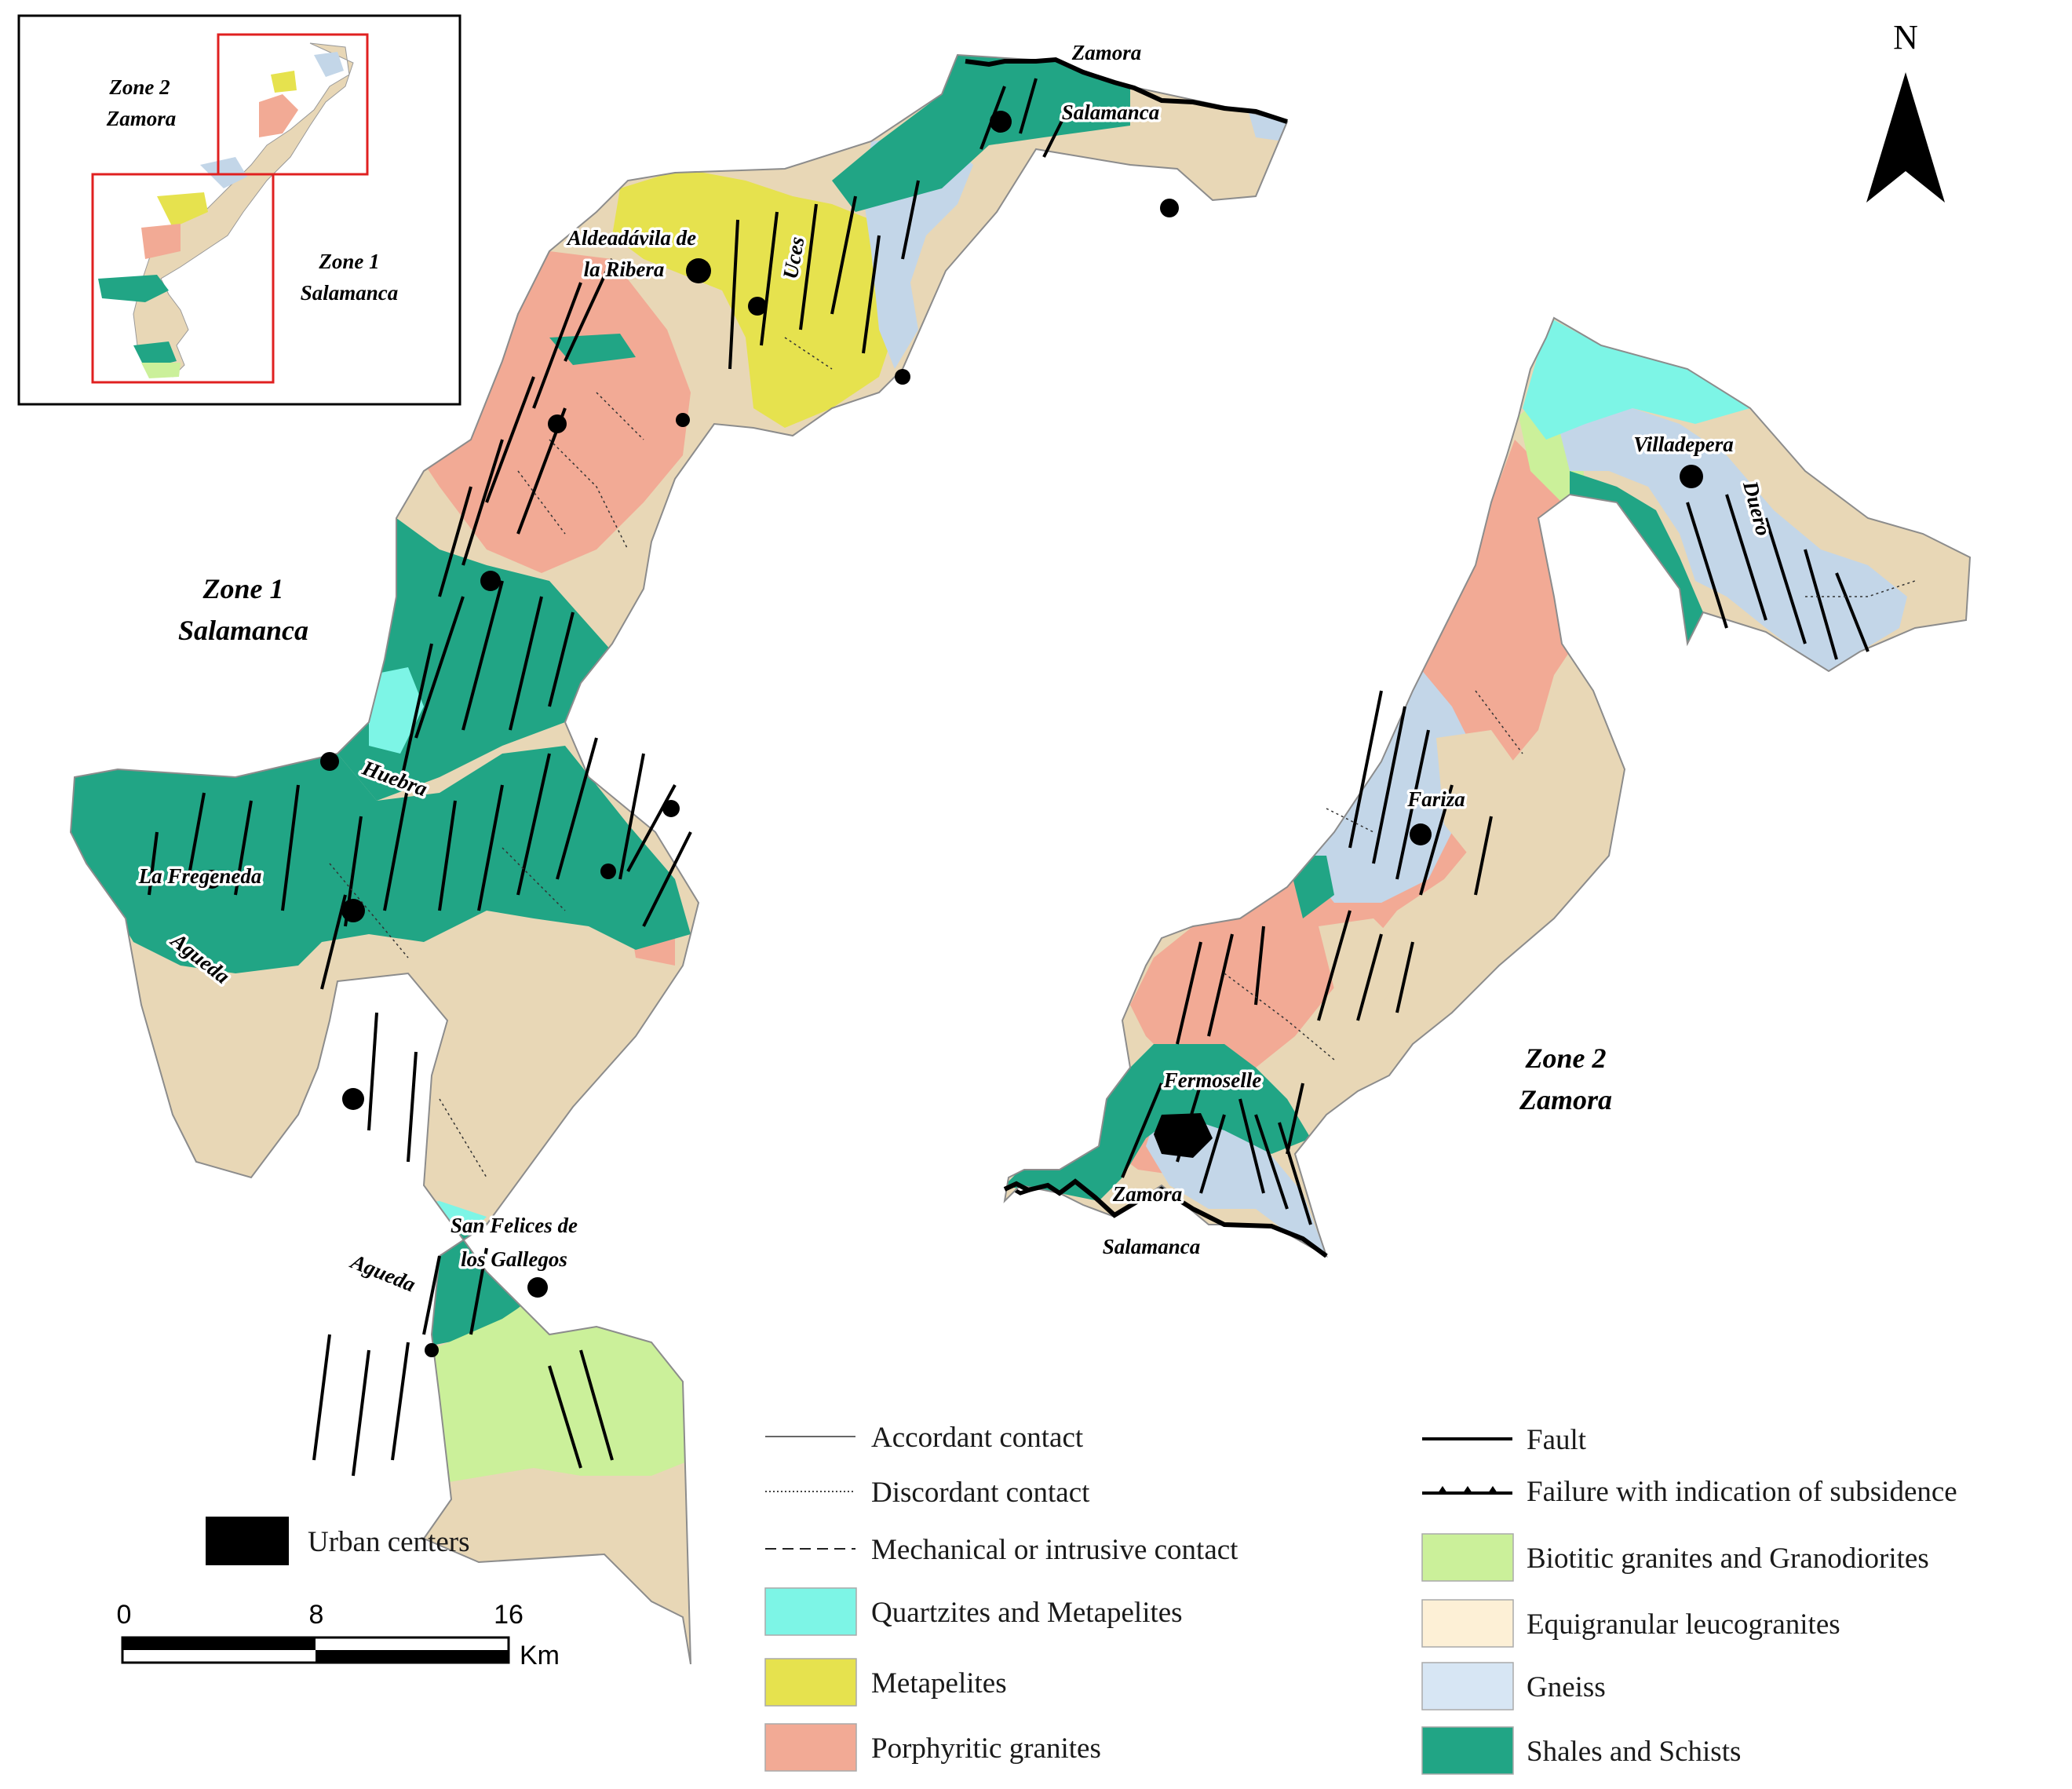 The width and height of the screenshot is (2072, 1789). I want to click on zone1-label-aldeadavila-line1: Aldeadávila de, so click(631, 238).